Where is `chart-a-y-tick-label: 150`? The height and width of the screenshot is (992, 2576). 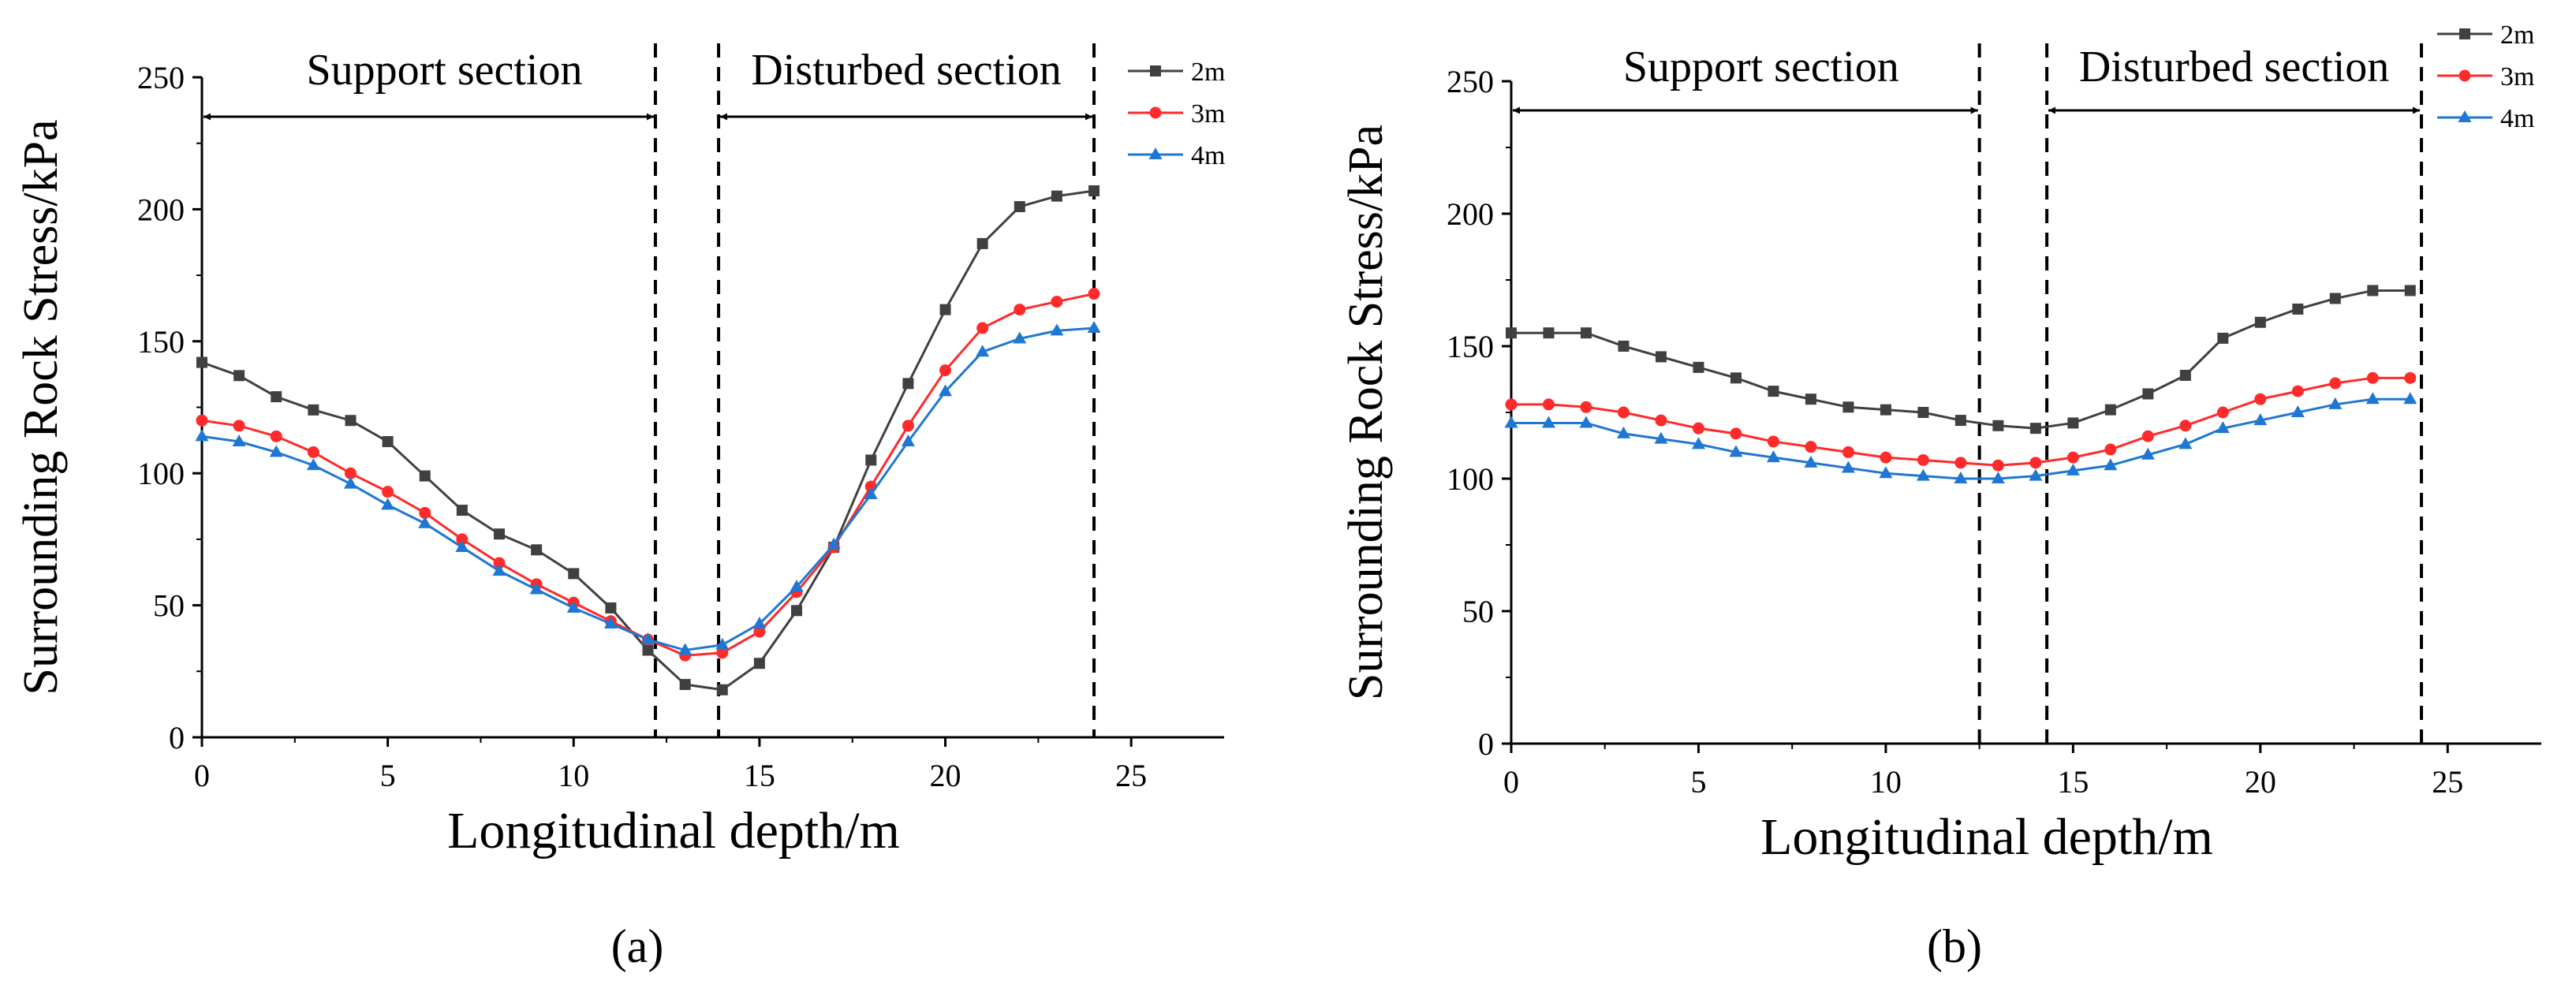
chart-a-y-tick-label: 150 is located at coordinates (161, 342).